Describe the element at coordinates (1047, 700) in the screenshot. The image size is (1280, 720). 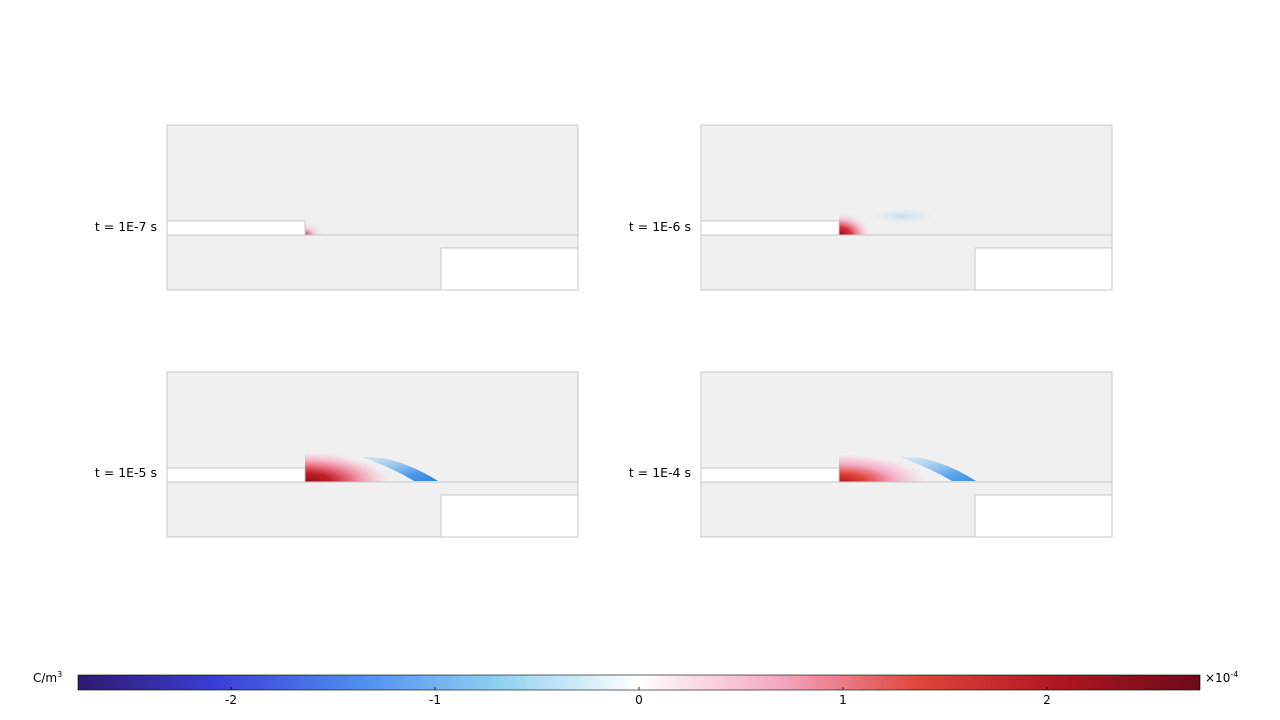
I see `colorbar-tick-label: 2` at that location.